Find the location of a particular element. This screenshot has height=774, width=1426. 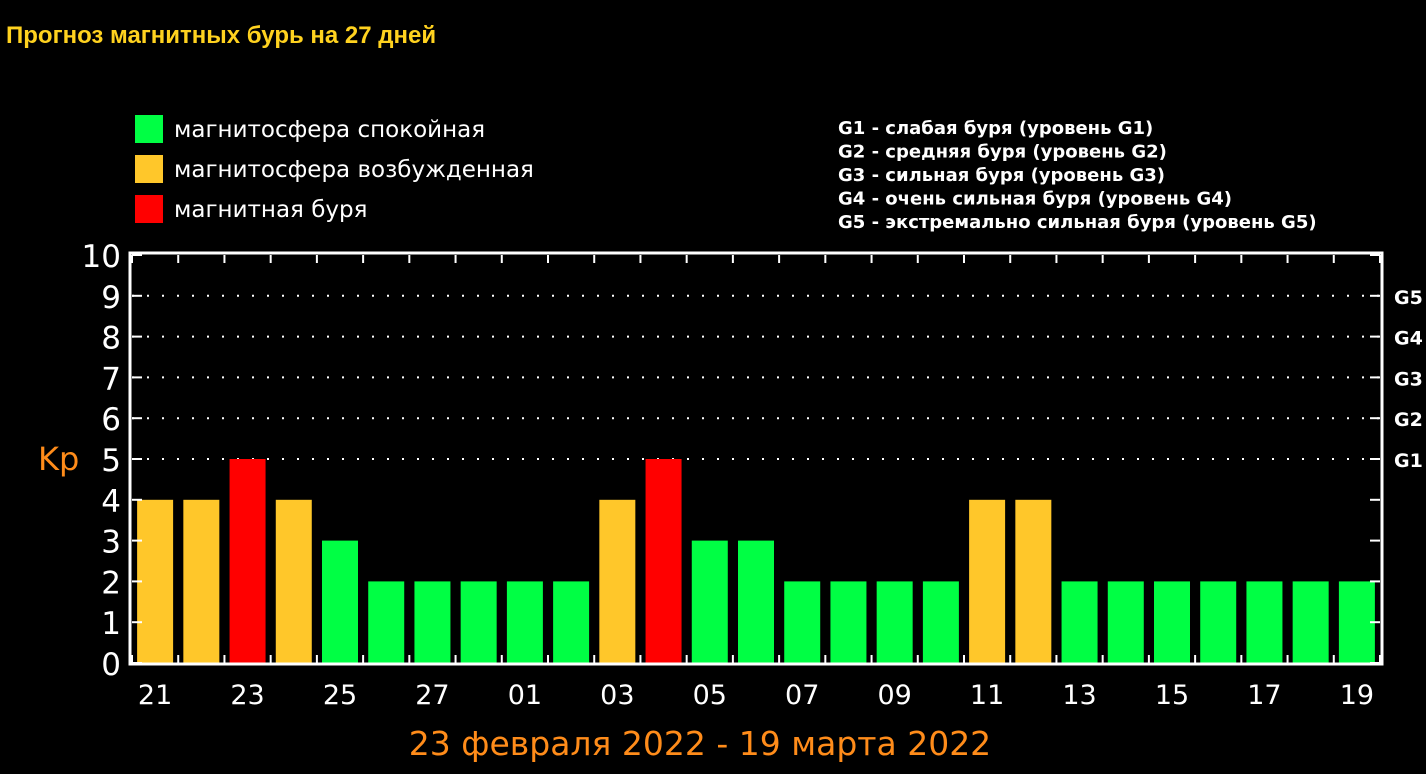

x-tick-label: 07 is located at coordinates (802, 695).